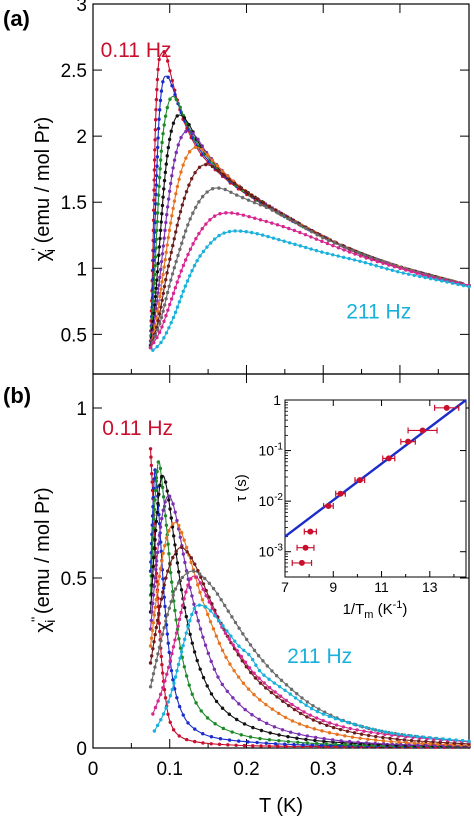 The width and height of the screenshot is (474, 823). I want to click on panel-a-series-5-point, so click(167, 207).